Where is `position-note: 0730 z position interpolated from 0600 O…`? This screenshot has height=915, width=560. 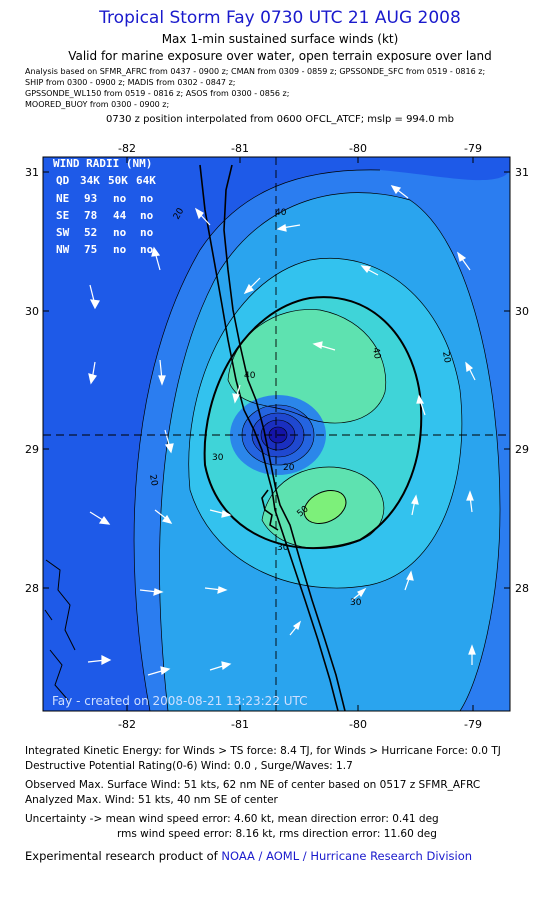
position-note: 0730 z position interpolated from 0600 O… is located at coordinates (280, 119).